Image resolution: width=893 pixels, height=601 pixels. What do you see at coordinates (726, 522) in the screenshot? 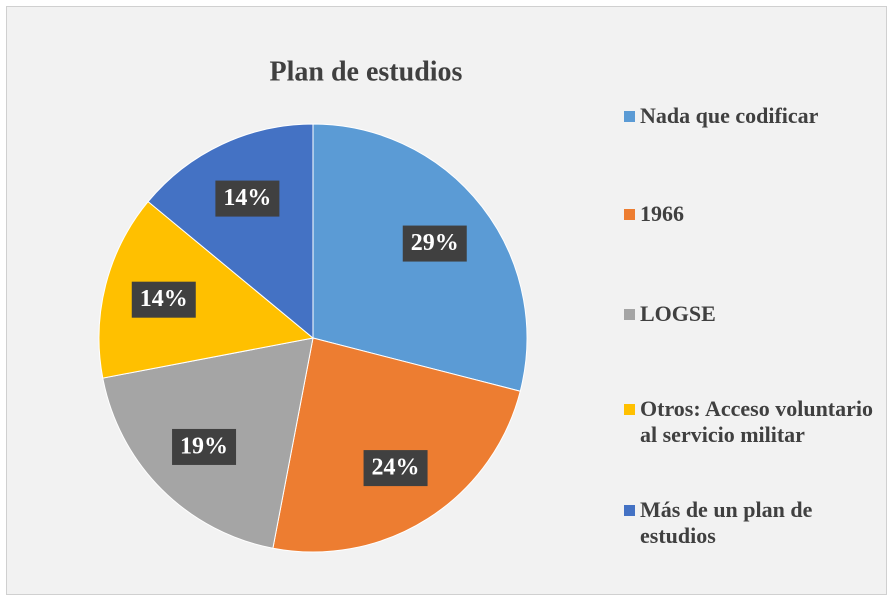
I see `legend-label: Más de un plan de estudios` at bounding box center [726, 522].